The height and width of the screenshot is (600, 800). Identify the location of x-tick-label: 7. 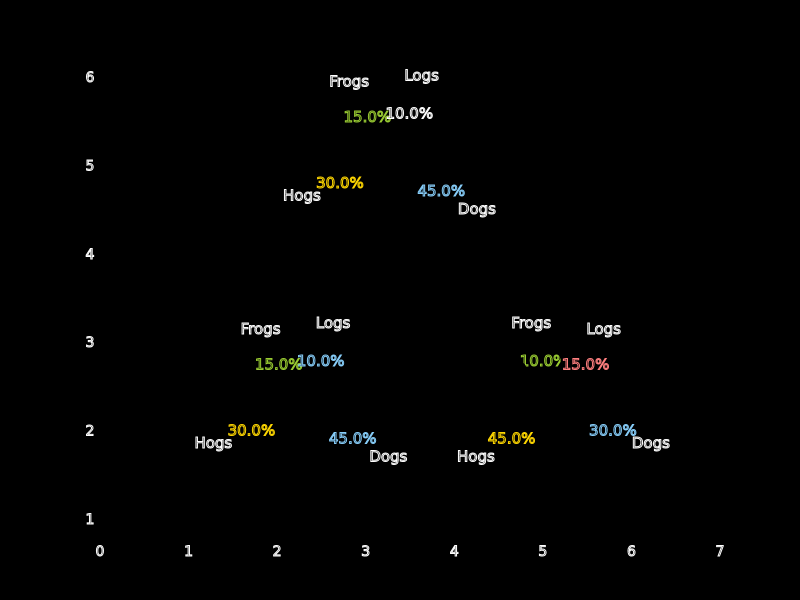
(720, 552).